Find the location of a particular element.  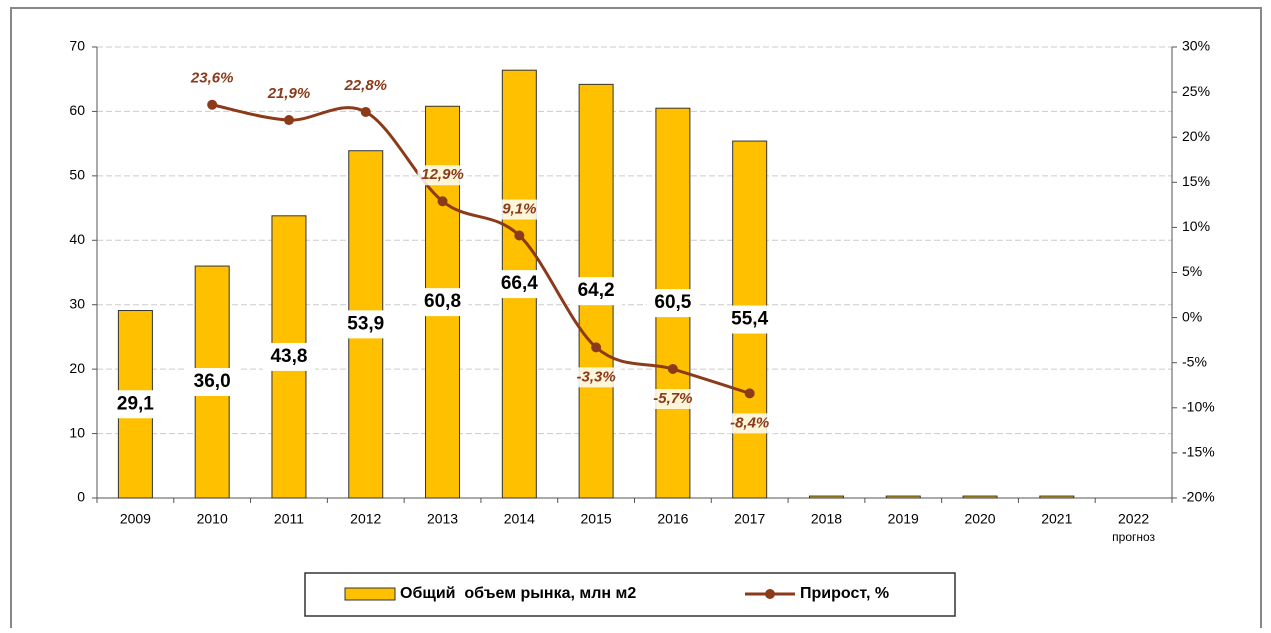

value-label: 60,8 is located at coordinates (442, 301).